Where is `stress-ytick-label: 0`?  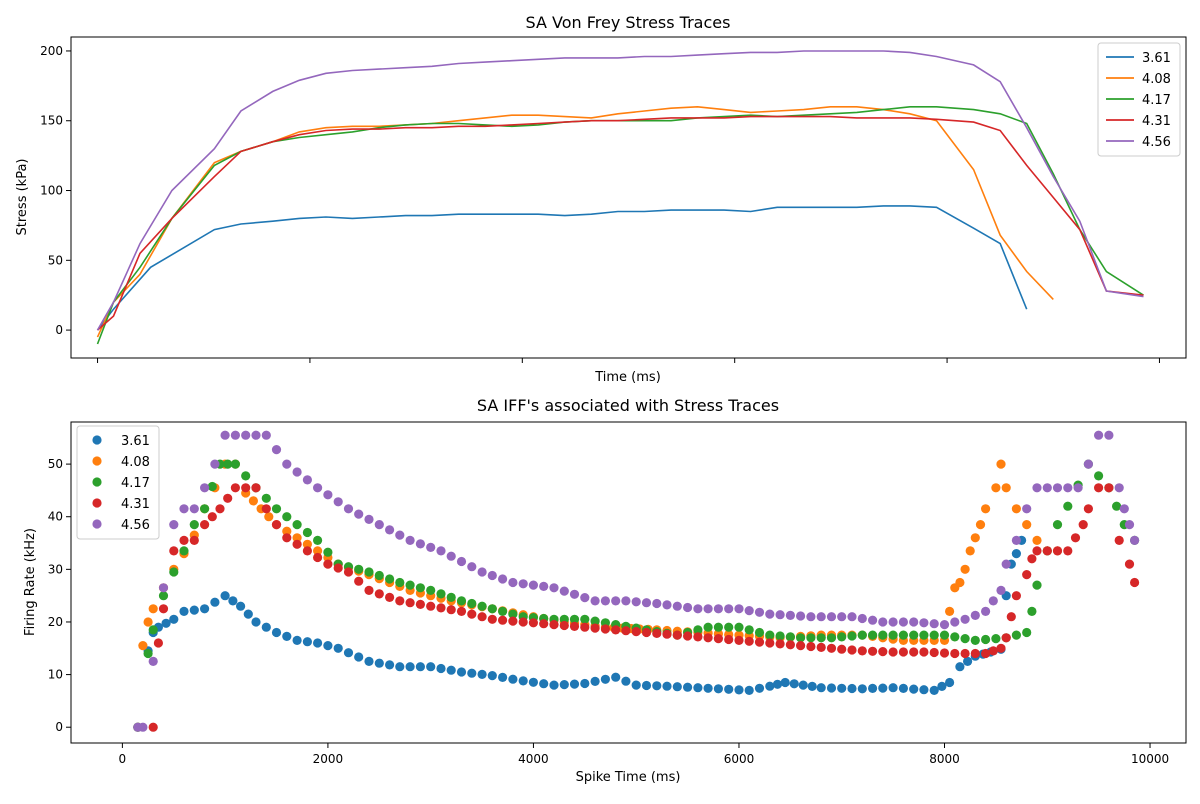
stress-ytick-label: 0 is located at coordinates (59, 330).